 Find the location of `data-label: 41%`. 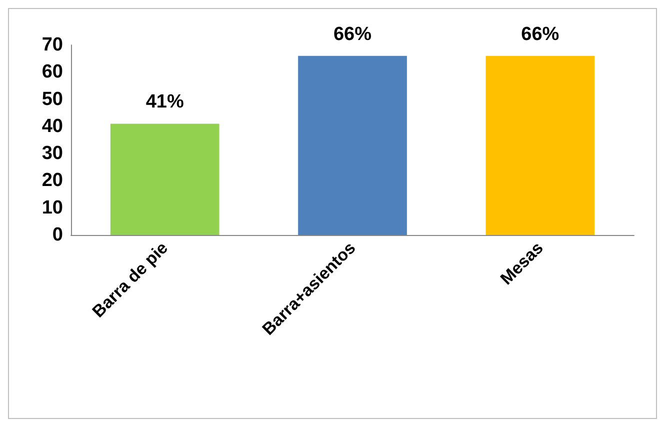

data-label: 41% is located at coordinates (165, 102).